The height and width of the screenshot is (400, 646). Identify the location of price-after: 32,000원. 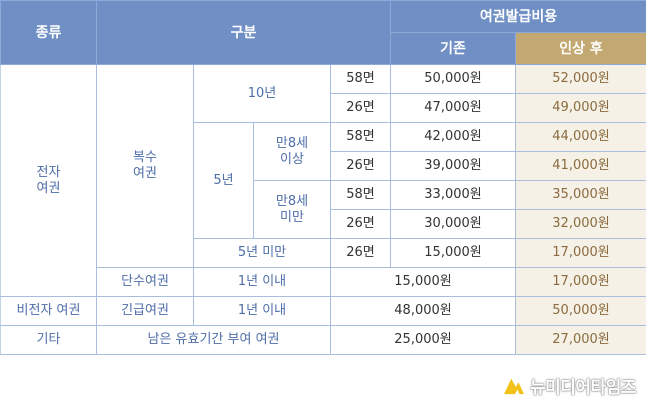
(580, 224).